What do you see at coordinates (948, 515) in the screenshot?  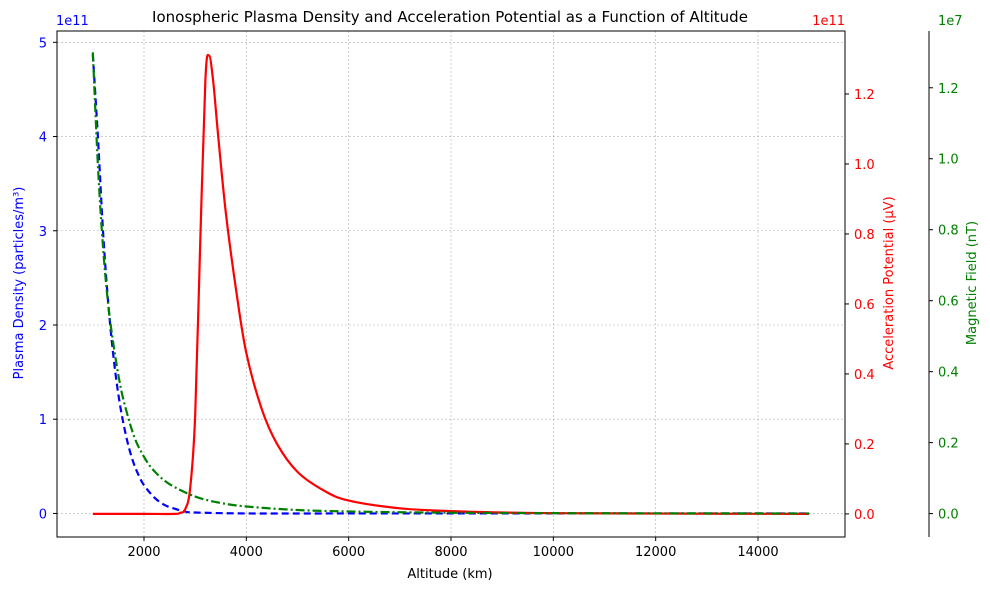 I see `right2-tick-label: 0.0` at bounding box center [948, 515].